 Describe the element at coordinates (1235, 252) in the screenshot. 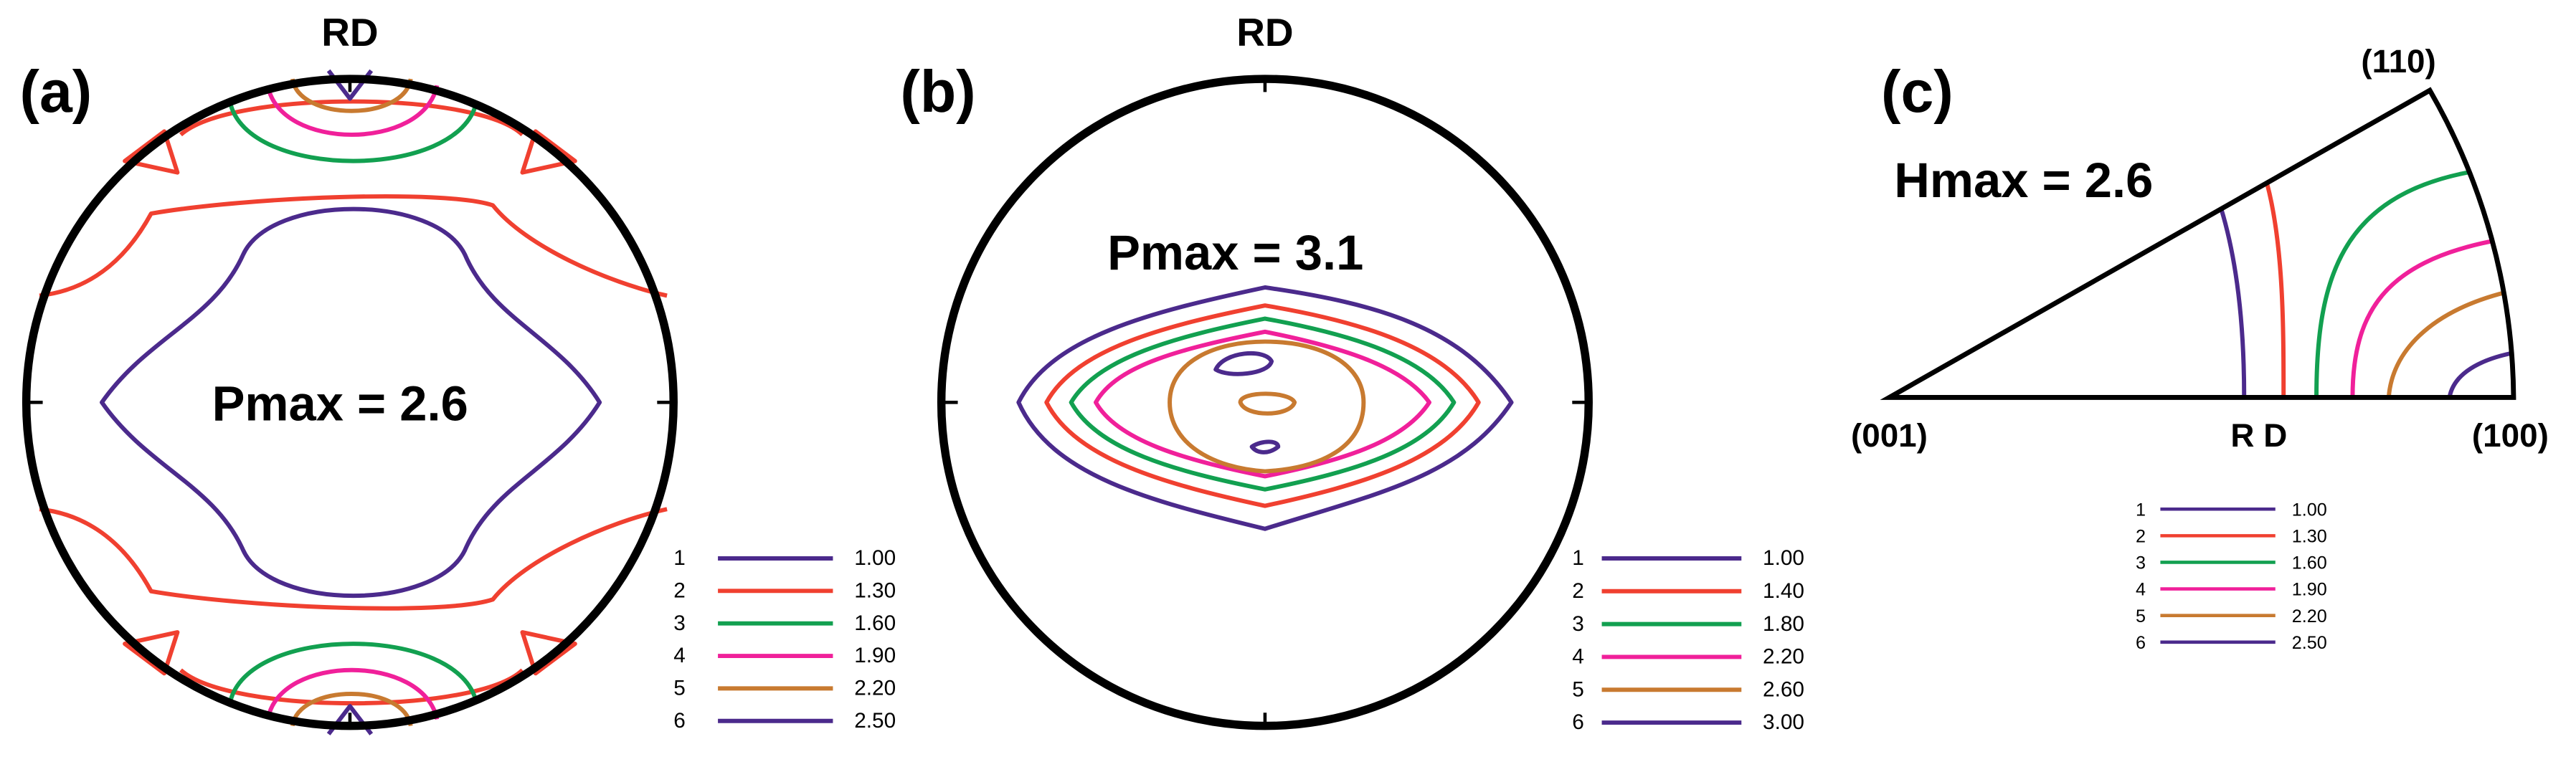

I see `annotation: Pmax = 3.1` at that location.